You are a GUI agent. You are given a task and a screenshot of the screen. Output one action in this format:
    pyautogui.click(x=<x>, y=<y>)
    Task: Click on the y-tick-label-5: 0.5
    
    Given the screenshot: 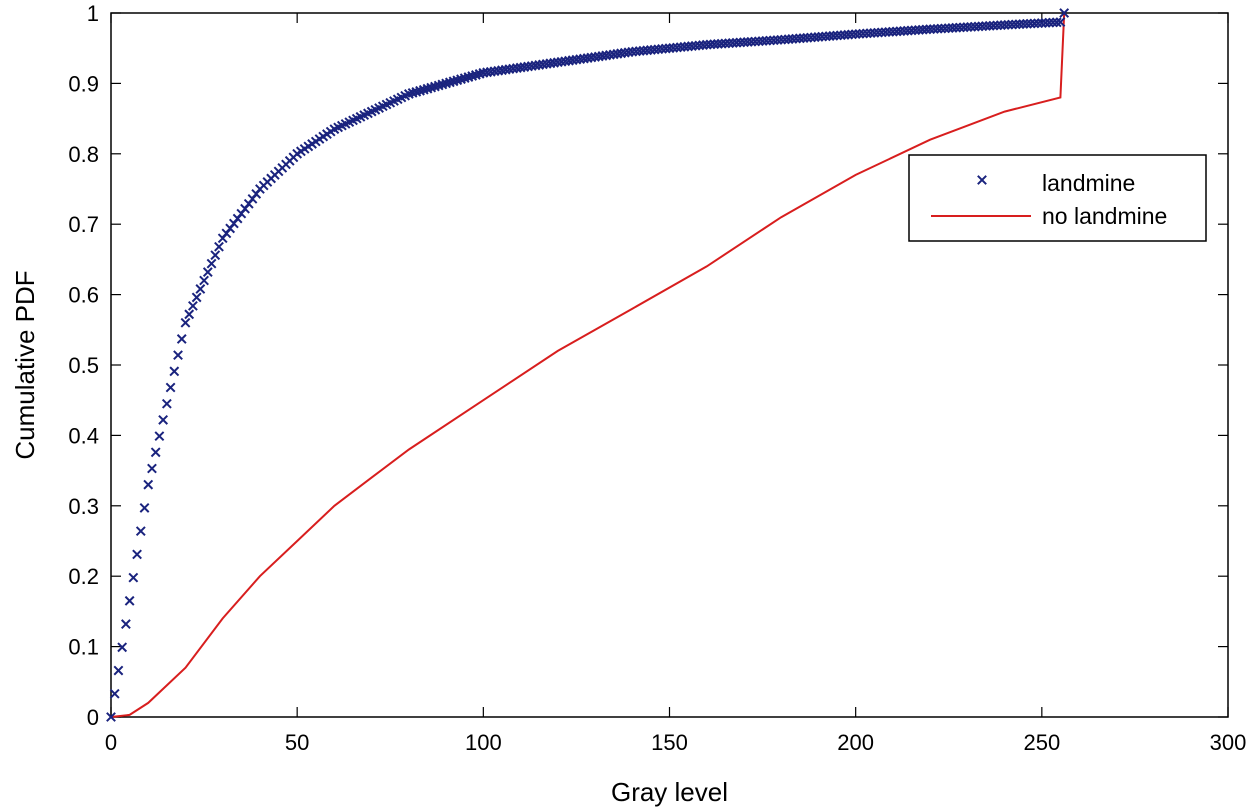 What is the action you would take?
    pyautogui.click(x=83, y=365)
    